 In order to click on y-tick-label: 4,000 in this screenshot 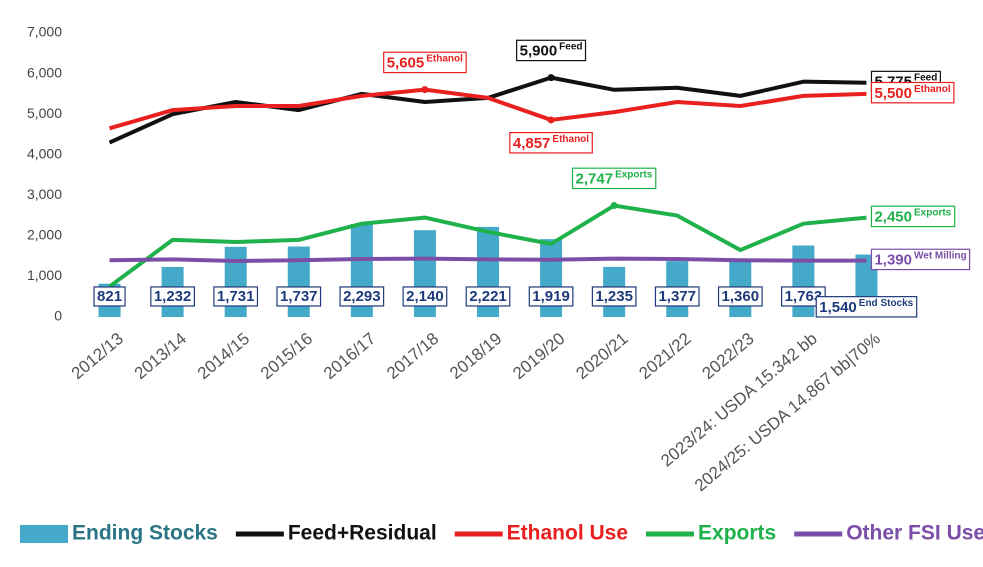, I will do `click(44, 153)`.